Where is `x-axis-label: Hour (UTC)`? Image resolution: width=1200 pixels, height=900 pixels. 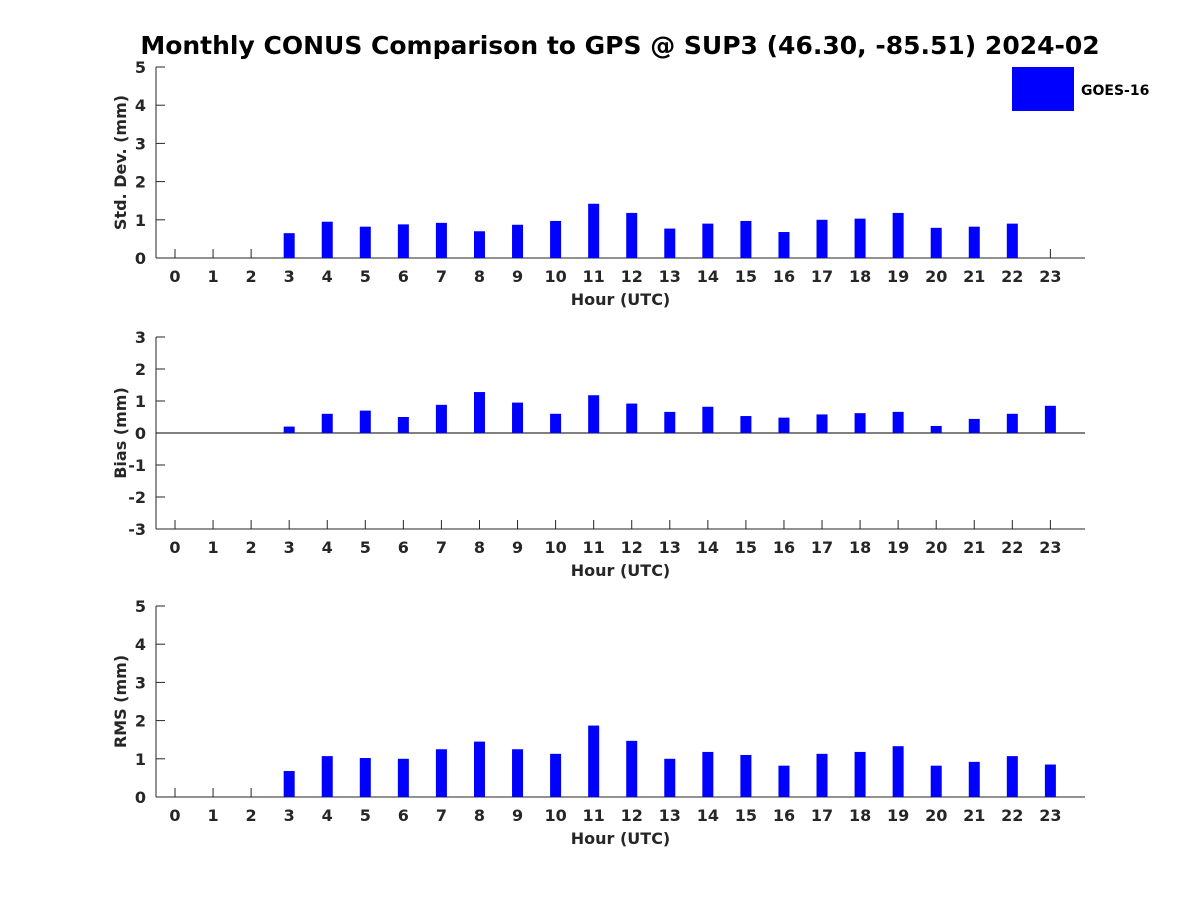 x-axis-label: Hour (UTC) is located at coordinates (621, 299).